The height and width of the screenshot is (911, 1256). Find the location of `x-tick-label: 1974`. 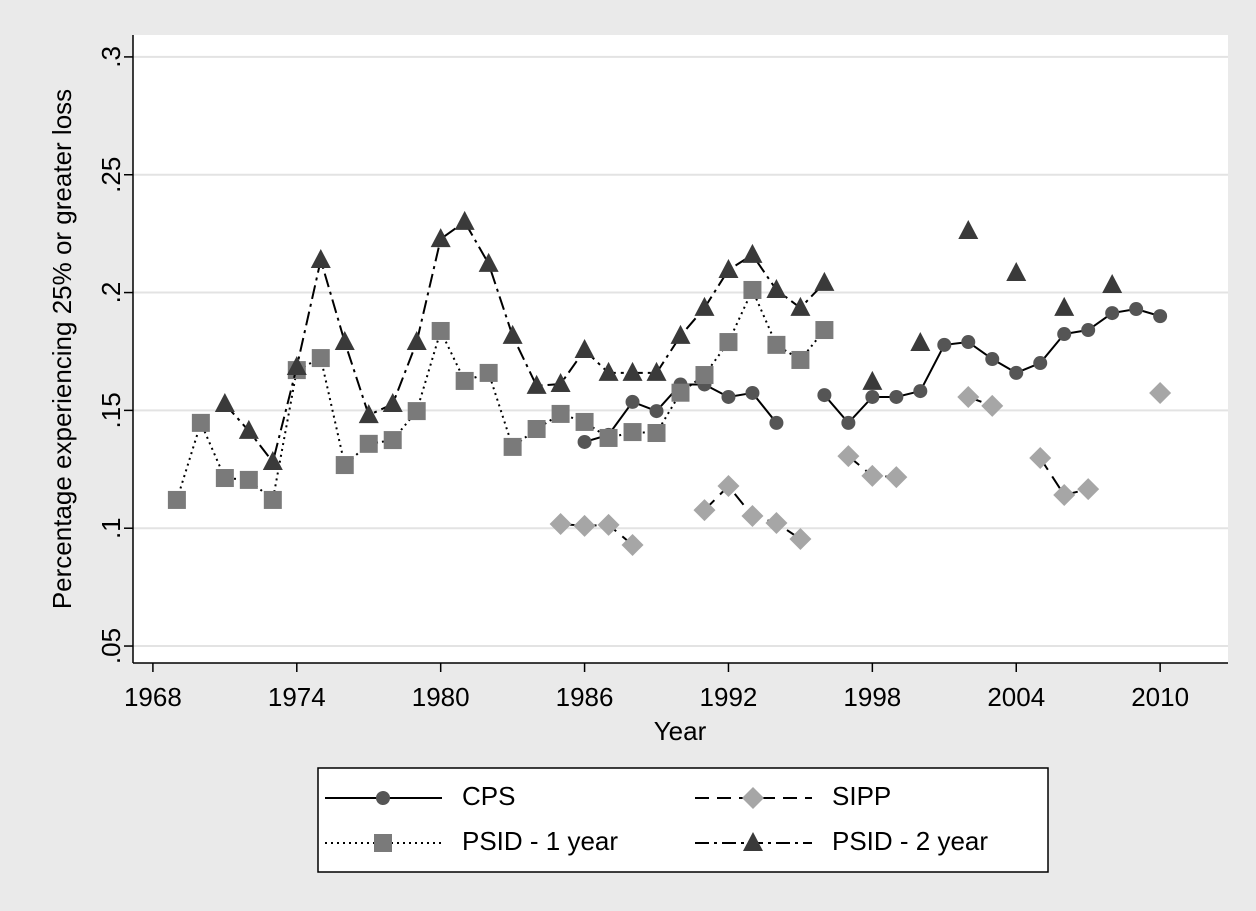

x-tick-label: 1974 is located at coordinates (297, 697).